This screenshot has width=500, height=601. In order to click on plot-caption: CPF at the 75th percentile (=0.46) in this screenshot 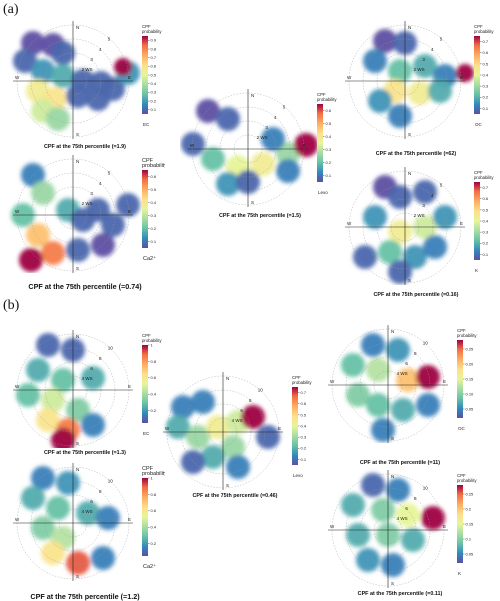, I will do `click(235, 496)`.